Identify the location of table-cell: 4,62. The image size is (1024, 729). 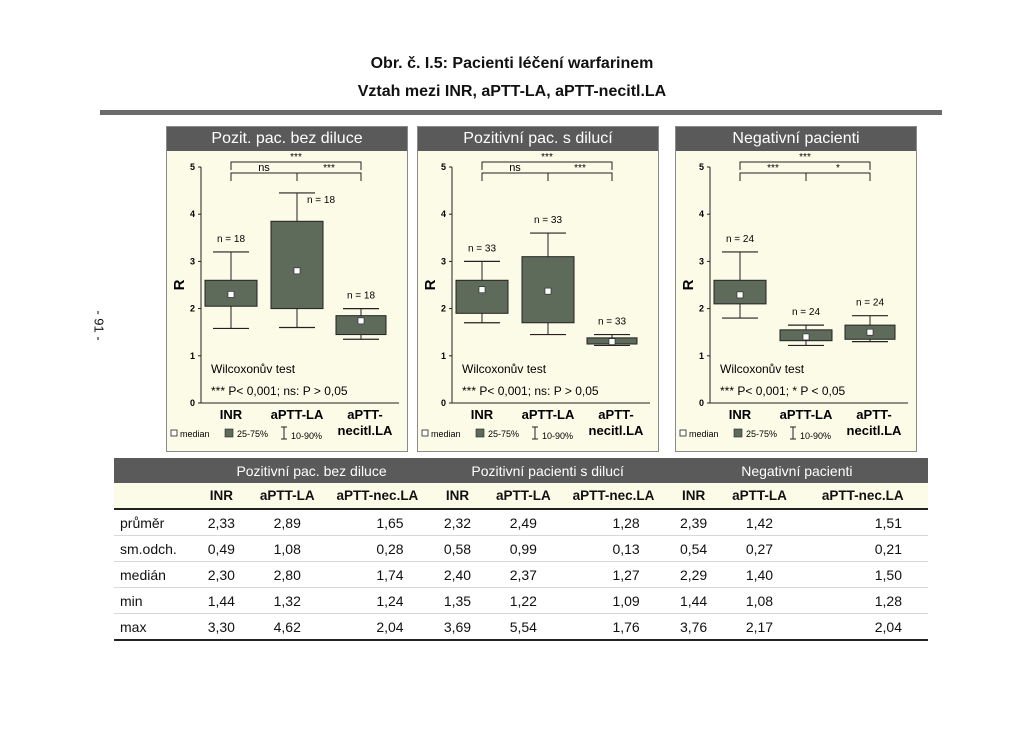
(287, 627).